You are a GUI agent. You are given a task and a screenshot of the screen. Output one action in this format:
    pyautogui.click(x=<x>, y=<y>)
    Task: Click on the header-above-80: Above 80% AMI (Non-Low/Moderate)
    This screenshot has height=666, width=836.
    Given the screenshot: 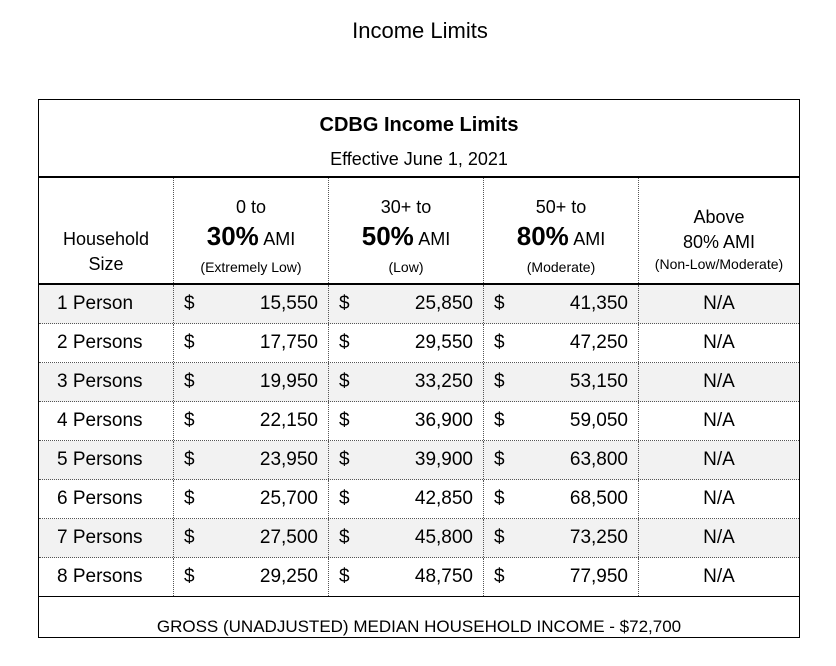 What is the action you would take?
    pyautogui.click(x=718, y=230)
    